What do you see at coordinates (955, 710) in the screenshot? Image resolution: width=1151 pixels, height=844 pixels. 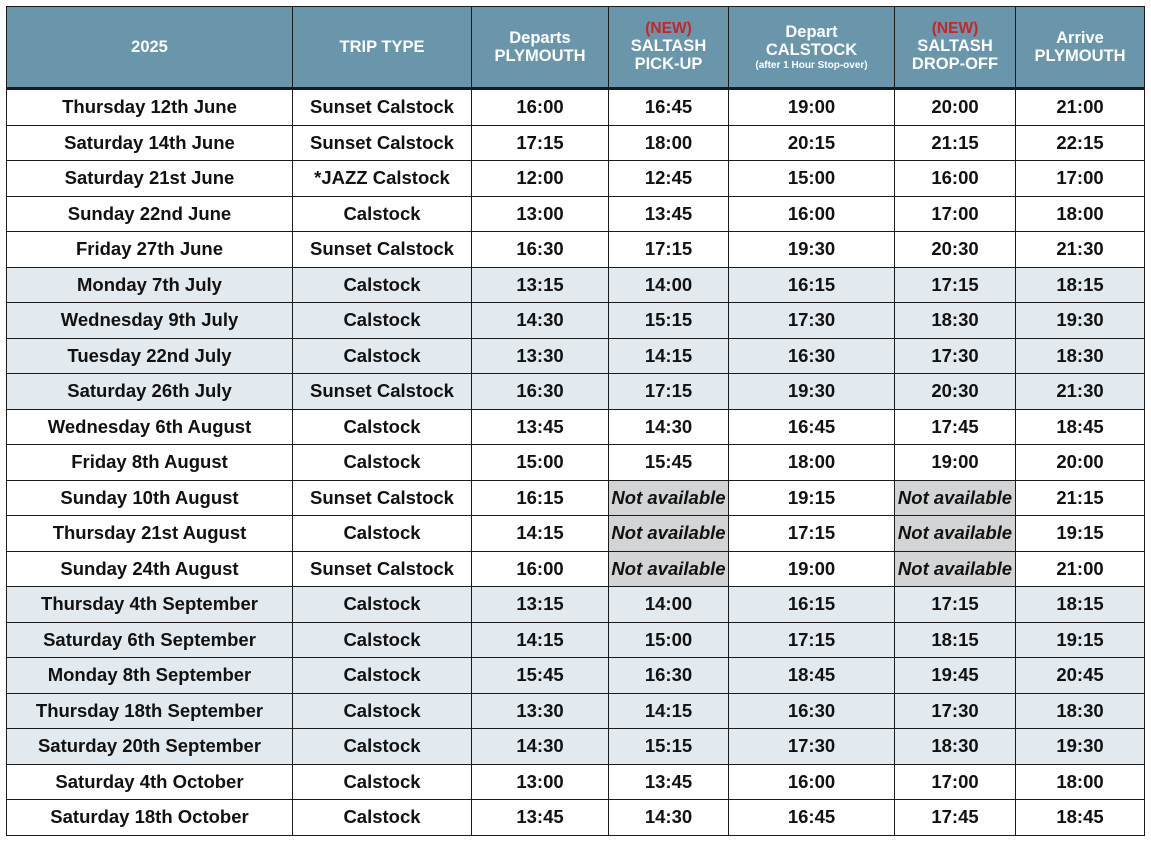 I see `dropoff-cell: 17:30` at bounding box center [955, 710].